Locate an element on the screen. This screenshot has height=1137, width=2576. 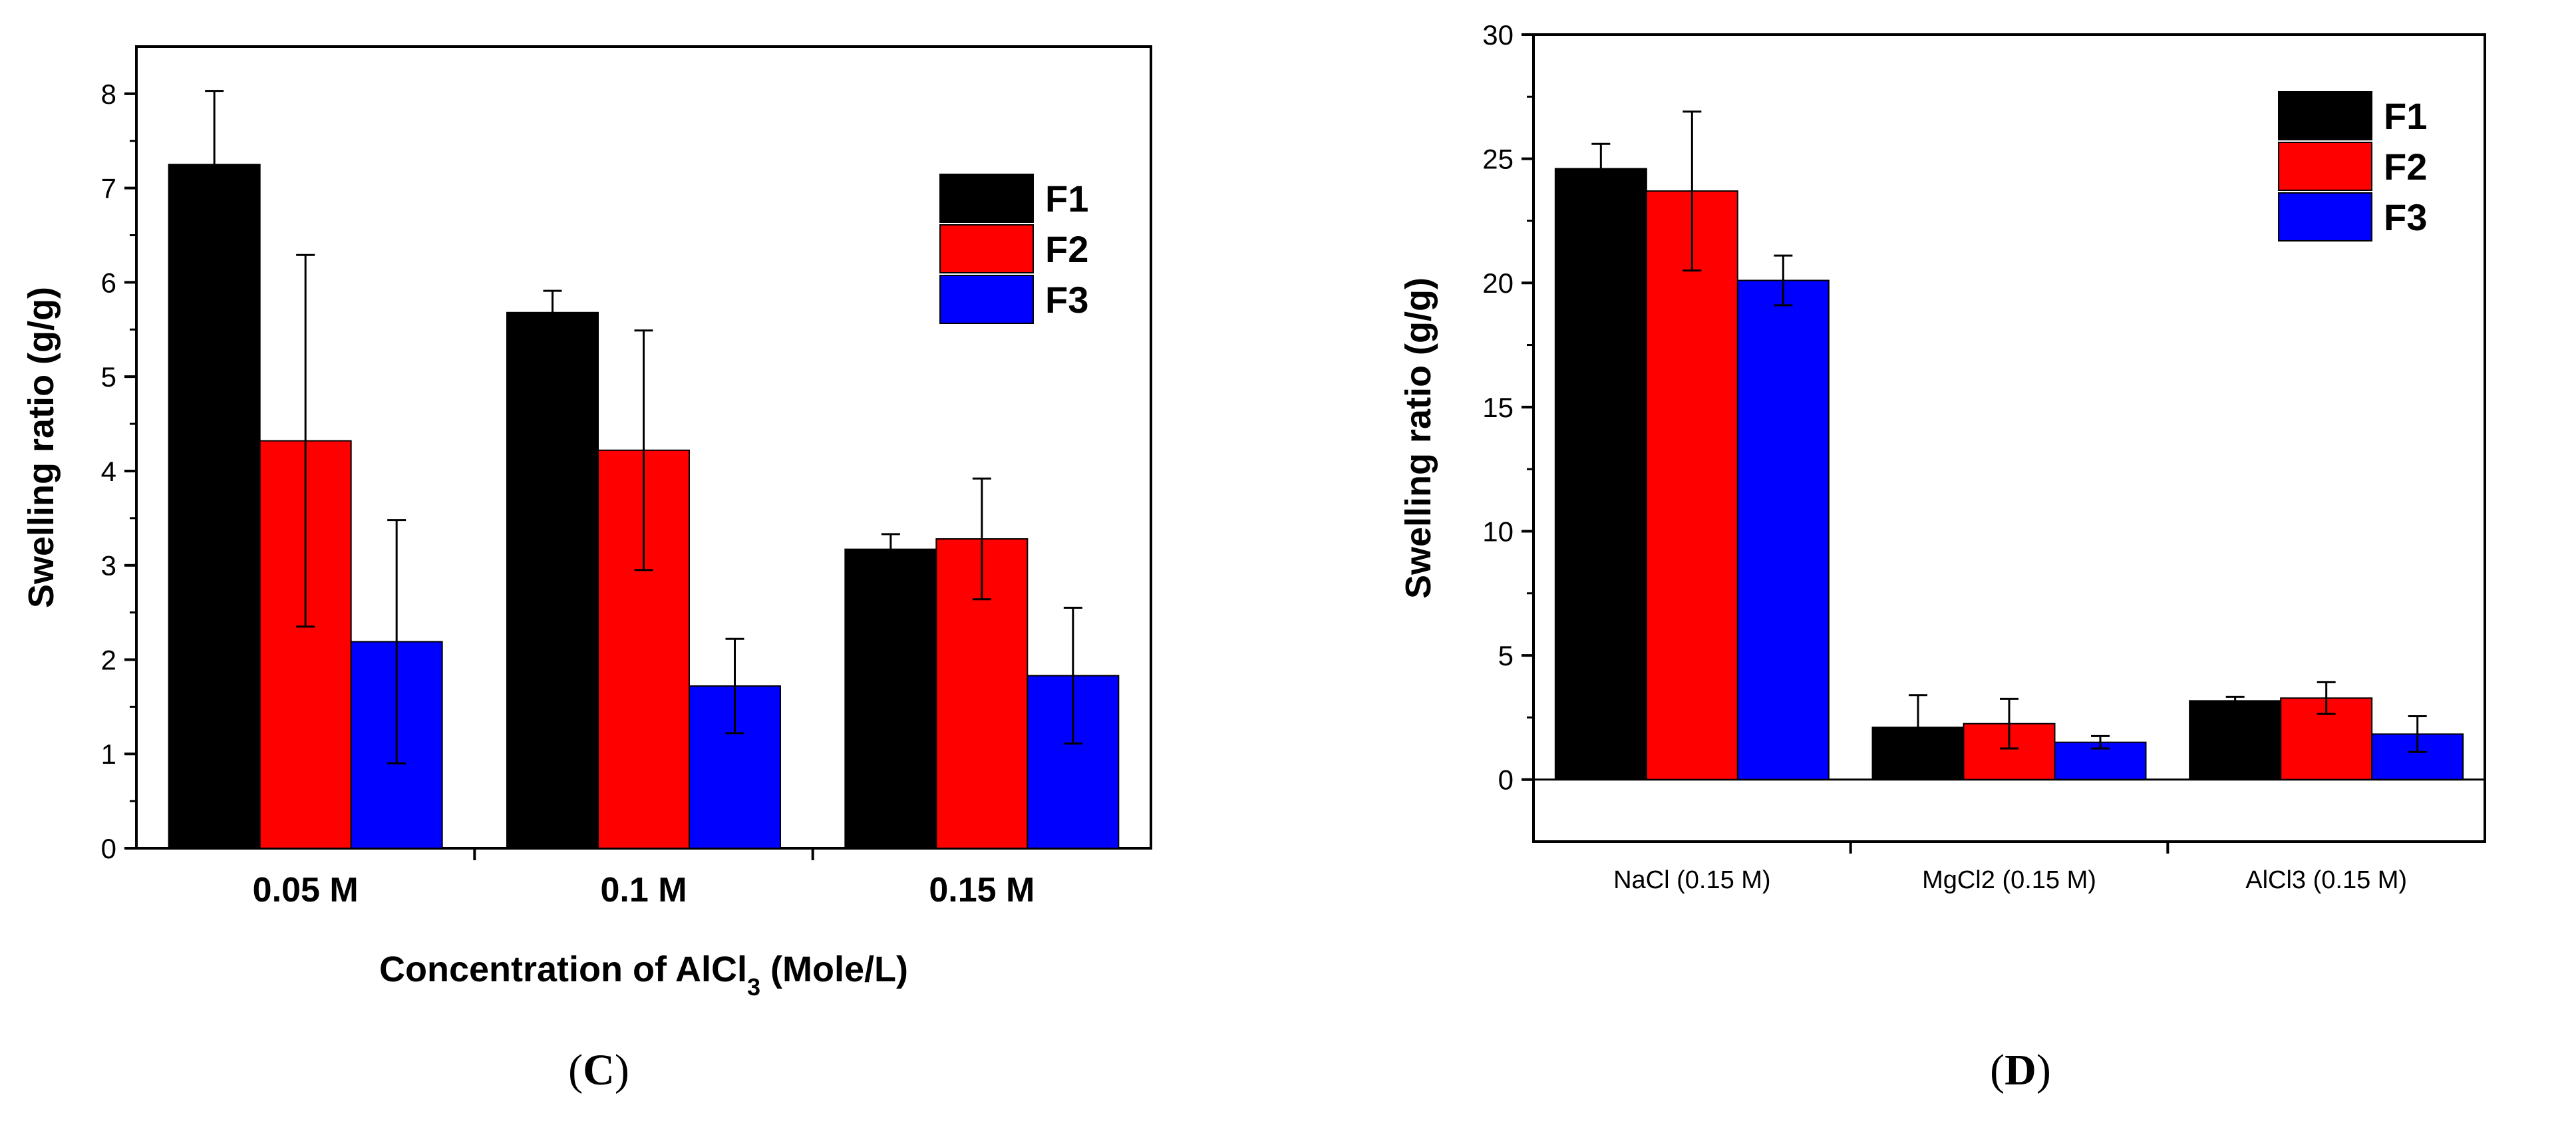
x-tick-label: 0.15 M is located at coordinates (982, 890).